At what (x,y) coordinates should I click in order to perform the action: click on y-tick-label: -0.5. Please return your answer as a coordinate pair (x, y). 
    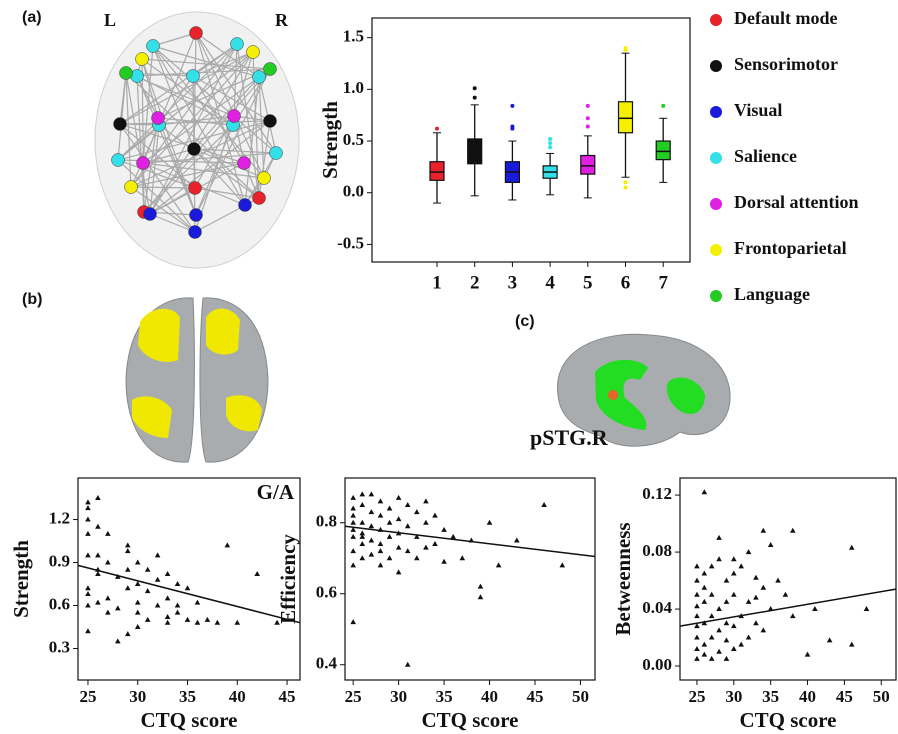
    Looking at the image, I should click on (350, 242).